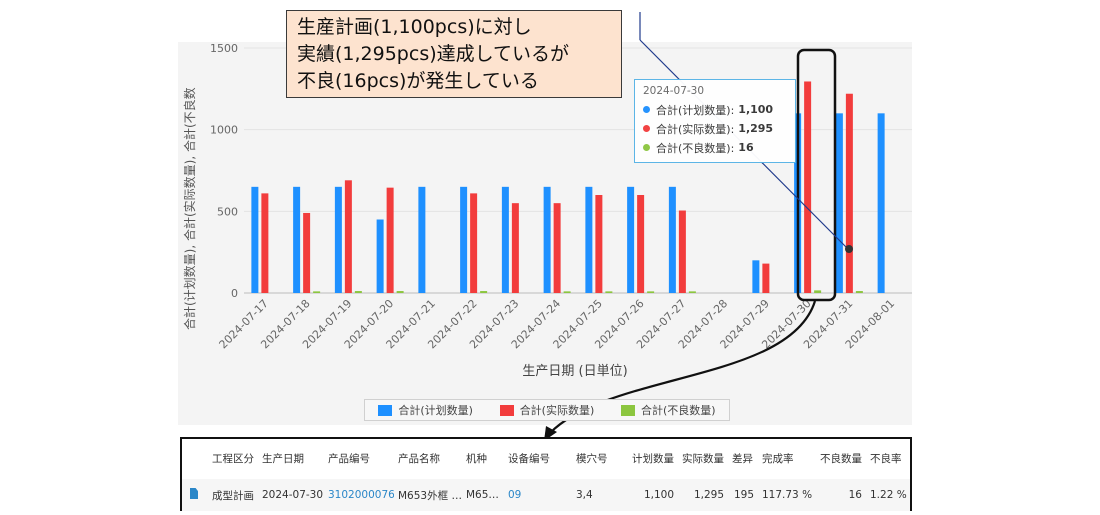  What do you see at coordinates (787, 495) in the screenshot?
I see `table-cell: 117.73 %` at bounding box center [787, 495].